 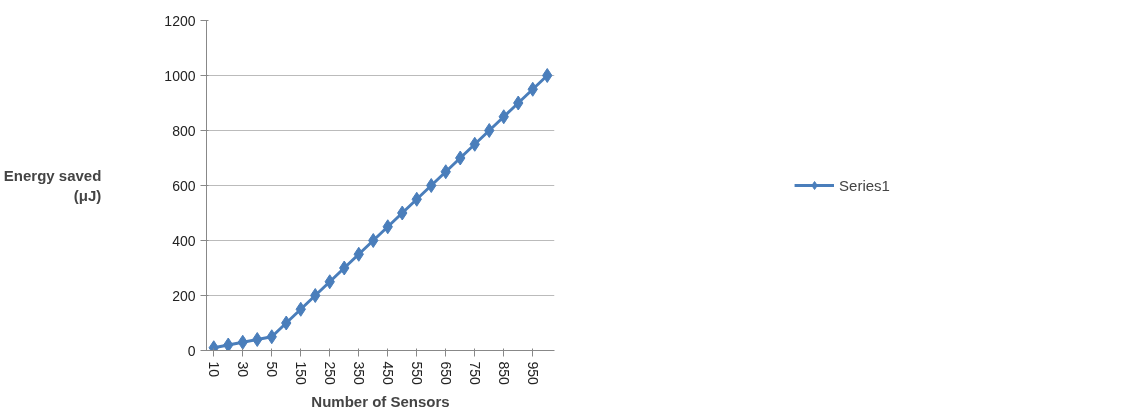 I want to click on x-tick-label: 650, so click(x=445, y=373).